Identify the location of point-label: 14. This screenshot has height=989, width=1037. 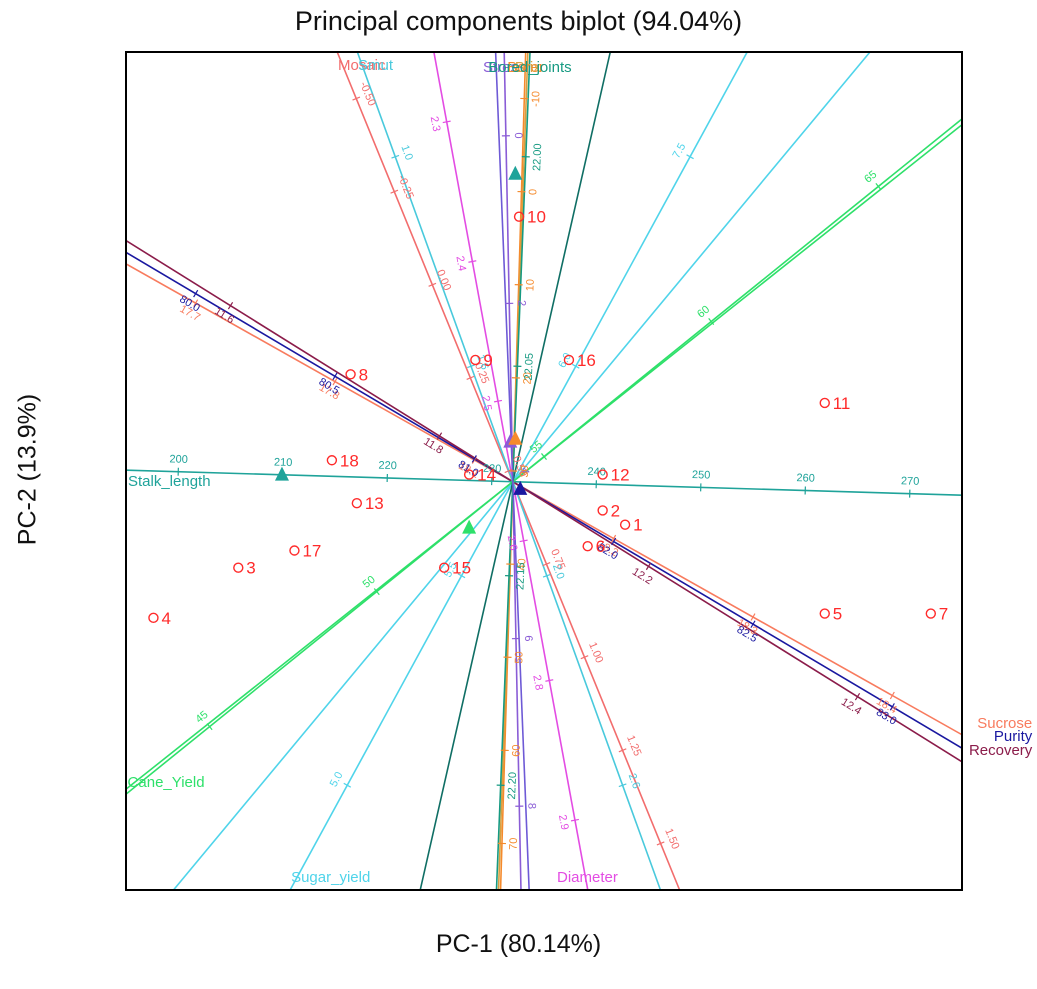
(486, 475).